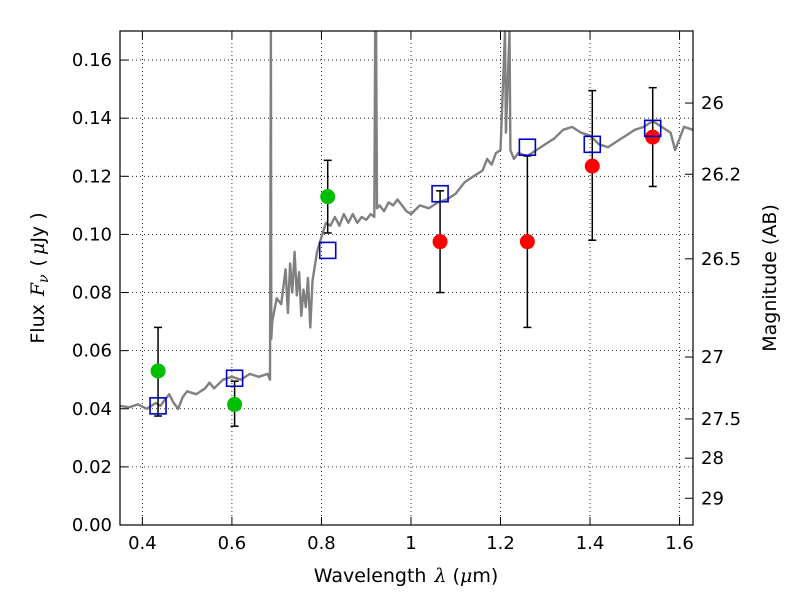 Image resolution: width=800 pixels, height=600 pixels. Describe the element at coordinates (92, 118) in the screenshot. I see `y-tick-label: 0.14` at that location.